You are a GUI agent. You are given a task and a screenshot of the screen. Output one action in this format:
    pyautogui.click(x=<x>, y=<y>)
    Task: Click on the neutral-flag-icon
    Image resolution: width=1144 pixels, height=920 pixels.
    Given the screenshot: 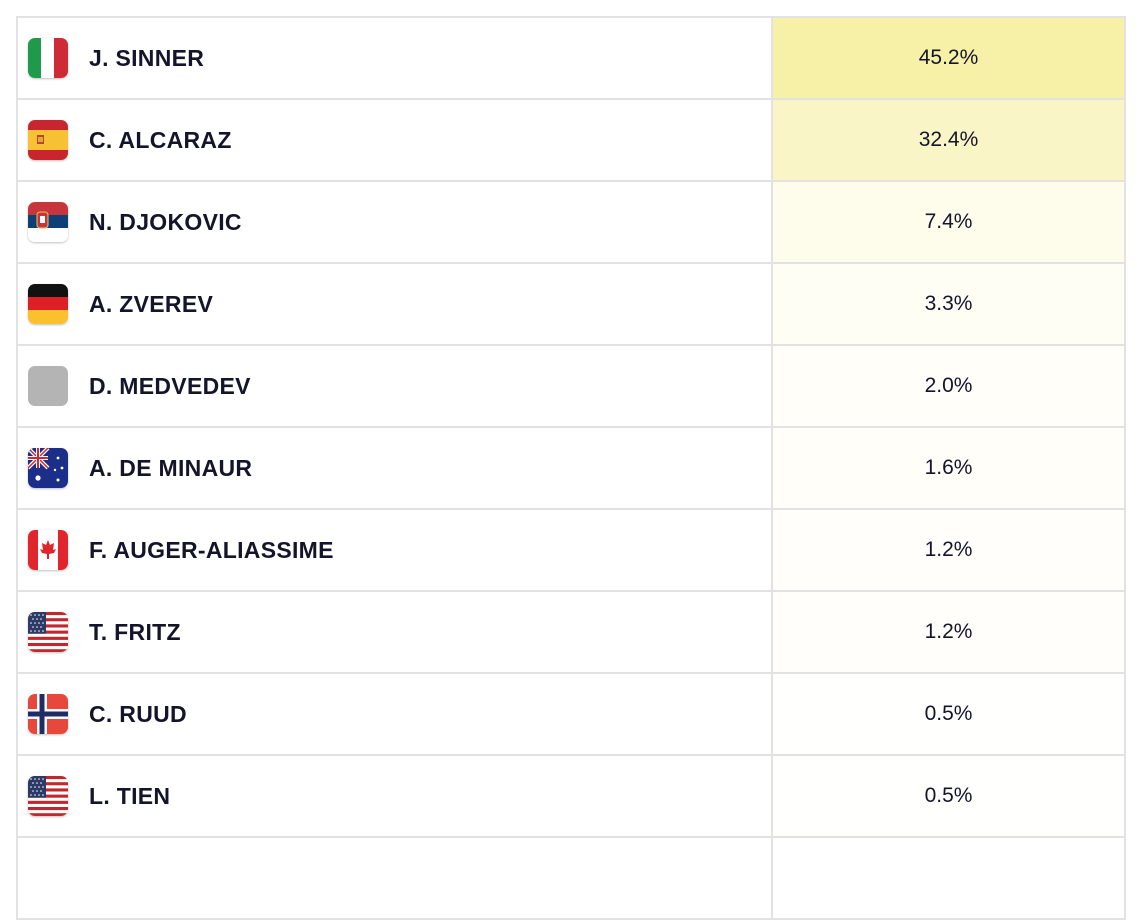 What is the action you would take?
    pyautogui.click(x=48, y=386)
    